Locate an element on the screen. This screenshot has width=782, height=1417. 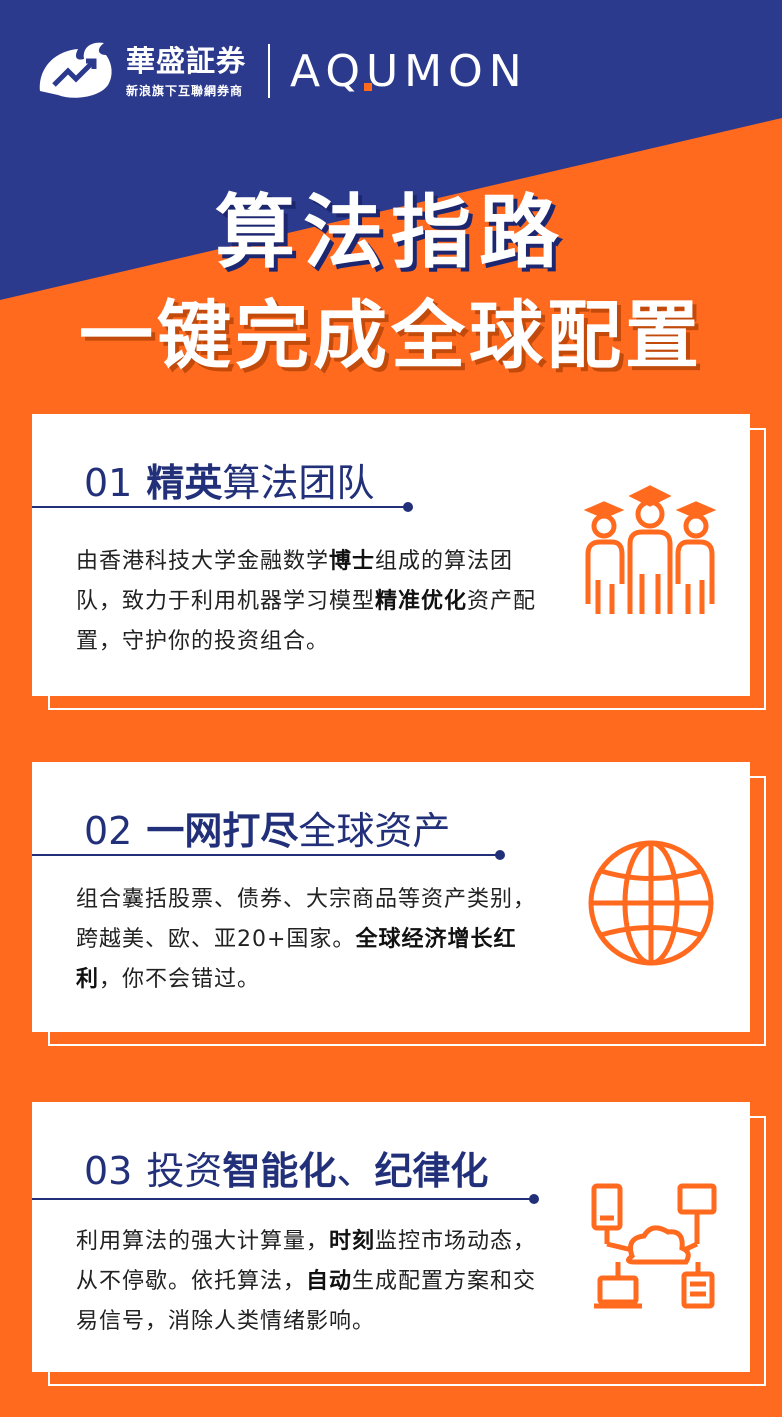
card-title: 02 一网打尽全球资产 is located at coordinates (267, 827).